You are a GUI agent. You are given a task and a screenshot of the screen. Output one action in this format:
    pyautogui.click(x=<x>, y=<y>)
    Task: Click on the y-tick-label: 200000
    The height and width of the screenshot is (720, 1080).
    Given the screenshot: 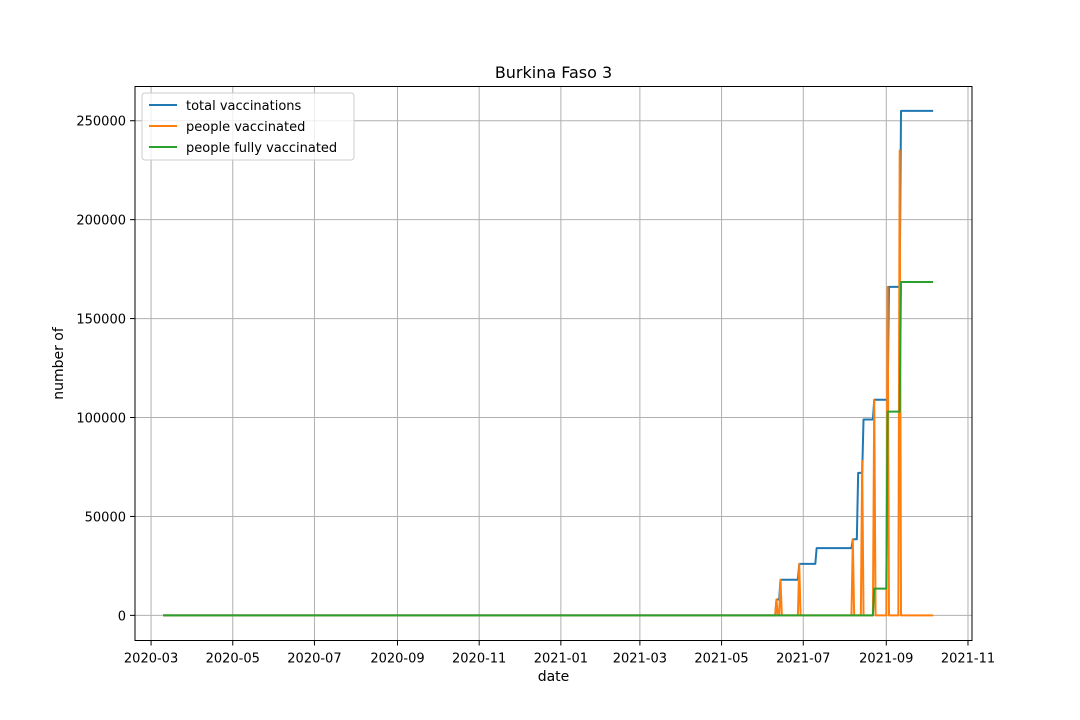 What is the action you would take?
    pyautogui.click(x=101, y=221)
    